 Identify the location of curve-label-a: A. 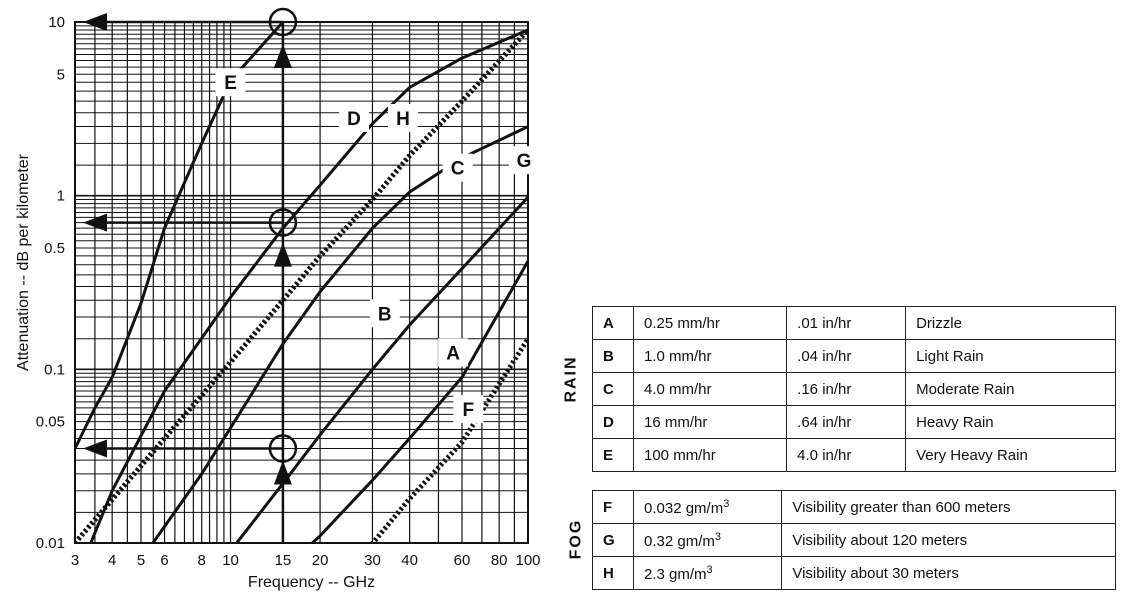
(453, 354).